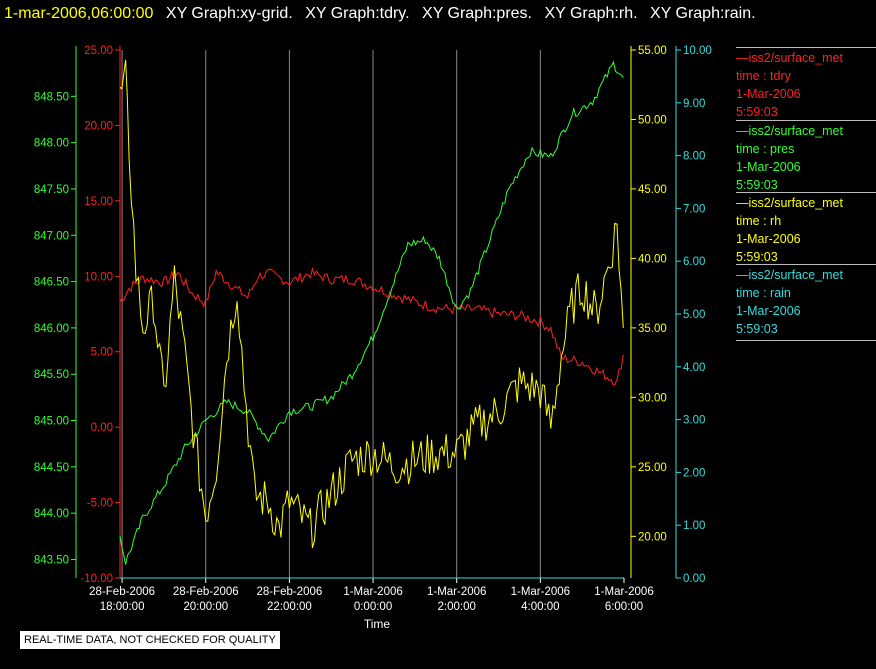 This screenshot has height=669, width=876. What do you see at coordinates (51, 97) in the screenshot?
I see `pres-tick-label: 848.50` at bounding box center [51, 97].